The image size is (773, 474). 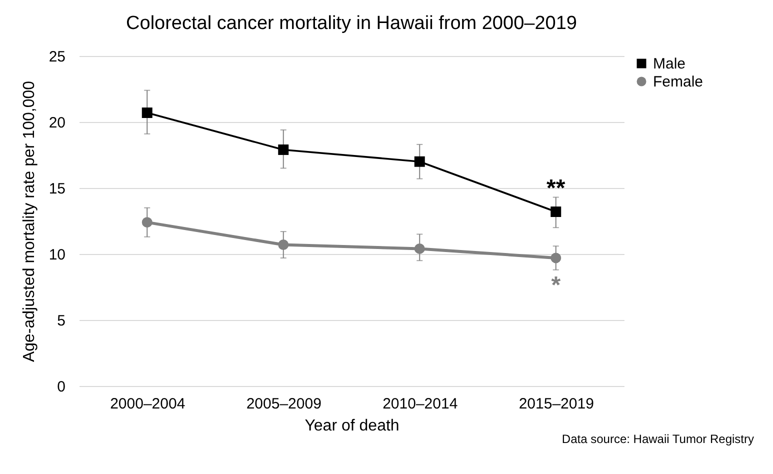 What do you see at coordinates (29, 221) in the screenshot?
I see `y-axis-title: Age-adjusted mortality rate per 100,000` at bounding box center [29, 221].